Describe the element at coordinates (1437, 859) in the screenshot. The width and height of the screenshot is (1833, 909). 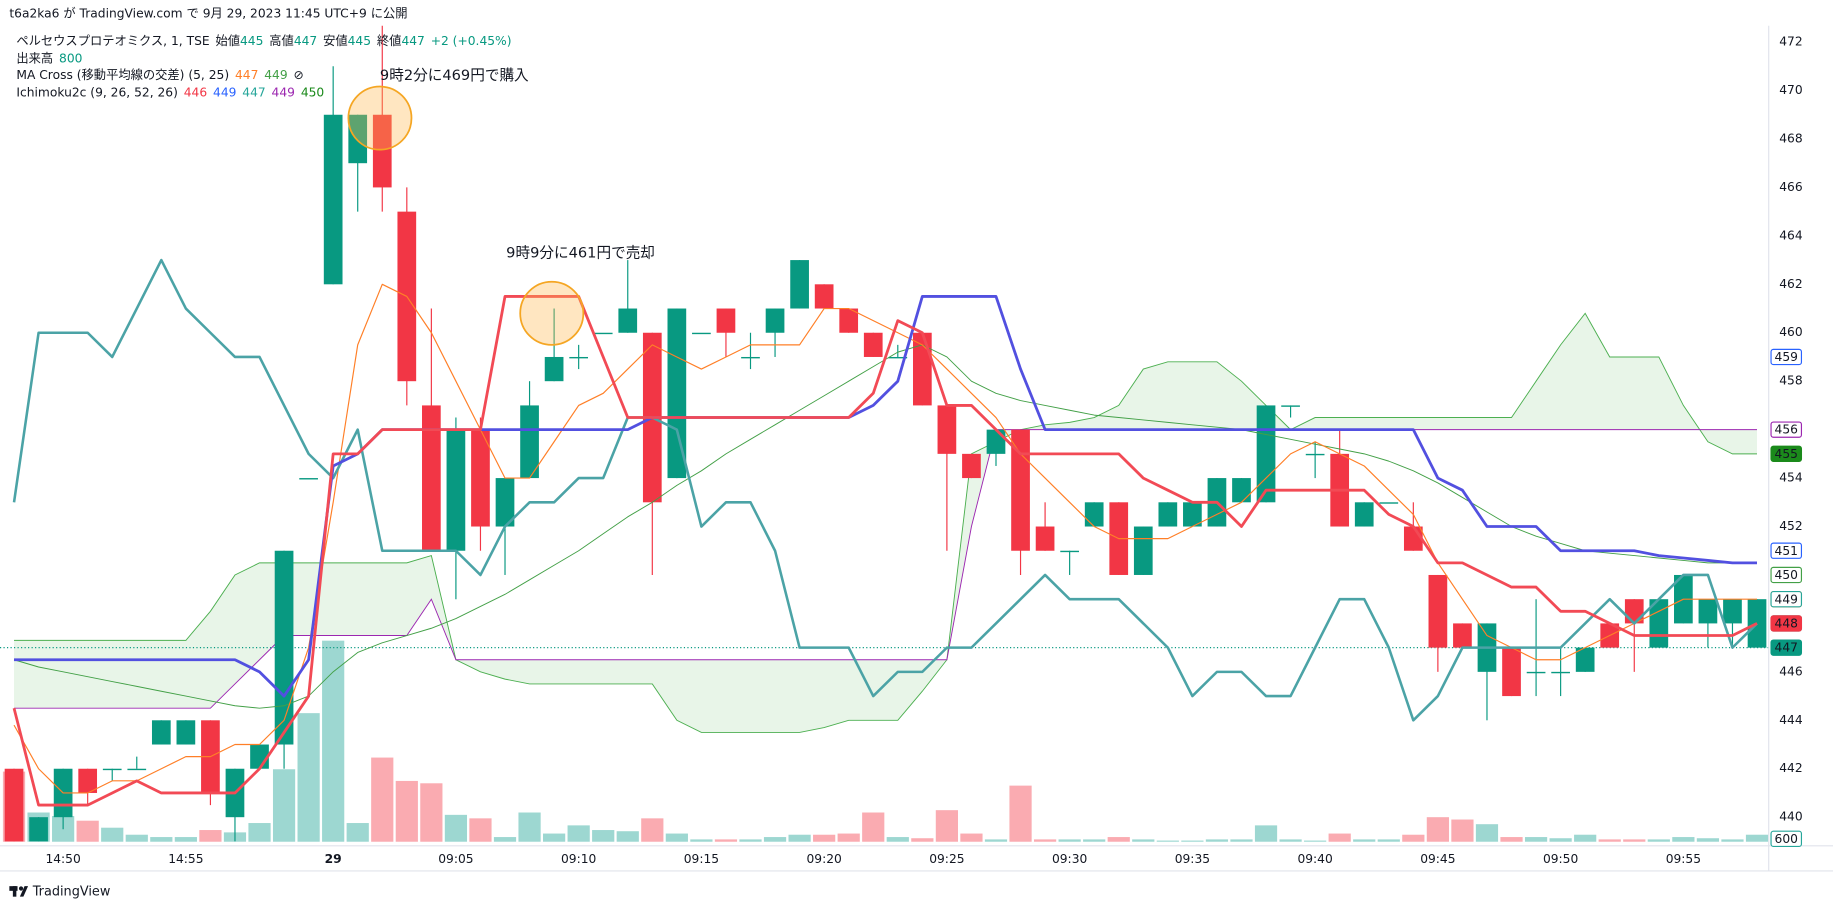
I see `x-tick-label: 09:45` at that location.